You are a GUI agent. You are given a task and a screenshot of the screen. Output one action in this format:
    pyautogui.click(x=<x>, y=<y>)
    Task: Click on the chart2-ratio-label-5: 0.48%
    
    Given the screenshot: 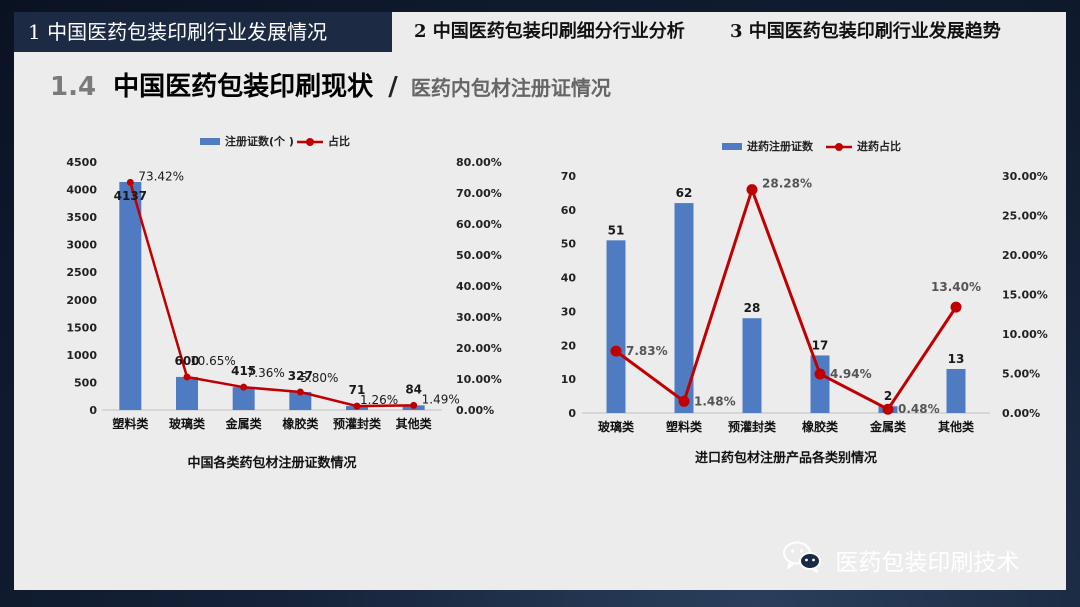 What is the action you would take?
    pyautogui.click(x=919, y=409)
    